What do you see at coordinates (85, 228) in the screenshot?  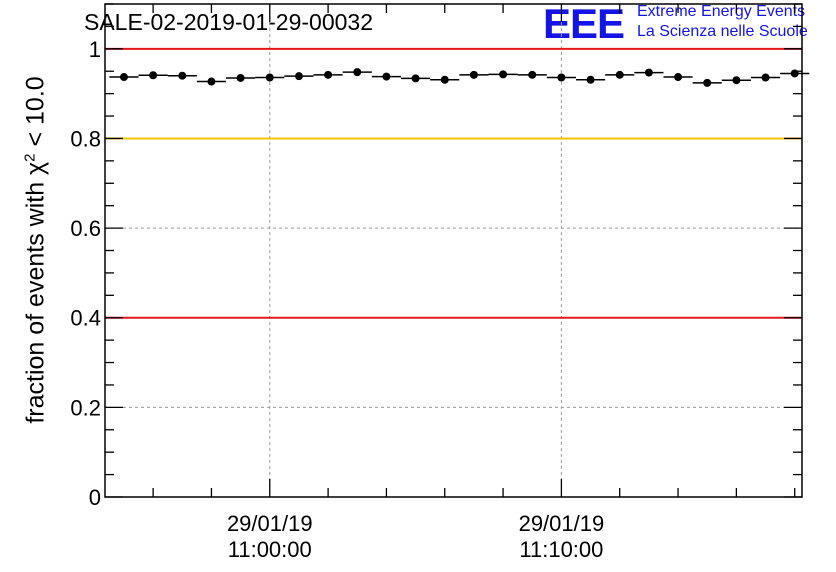 I see `y-tick-label: 0.6` at bounding box center [85, 228].